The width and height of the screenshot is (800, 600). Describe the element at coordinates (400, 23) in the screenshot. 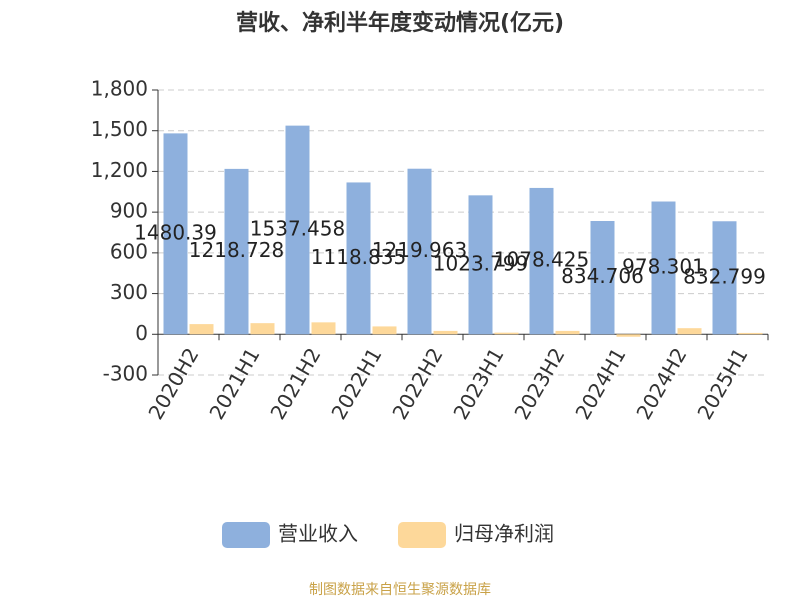

I see `chart-title: 营收、净利半年度变动情况(亿元)` at that location.